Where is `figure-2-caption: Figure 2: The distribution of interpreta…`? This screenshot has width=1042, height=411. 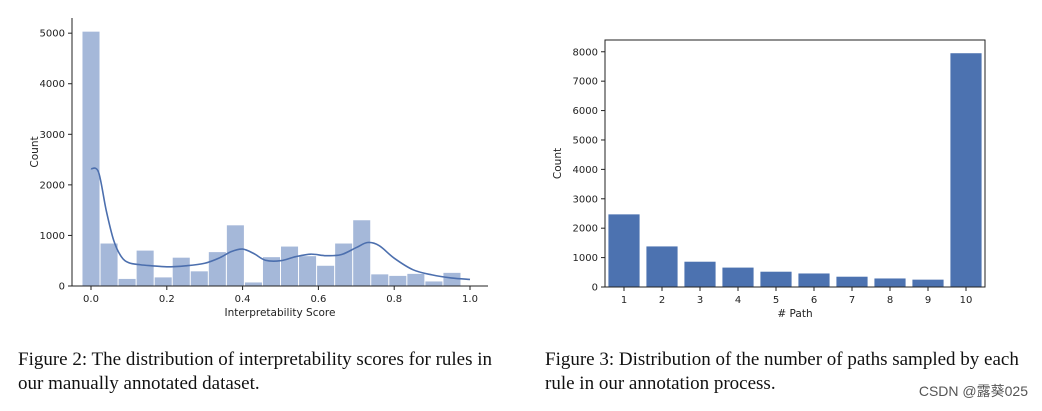
figure-2-caption: Figure 2: The distribution of interpreta… is located at coordinates (255, 371).